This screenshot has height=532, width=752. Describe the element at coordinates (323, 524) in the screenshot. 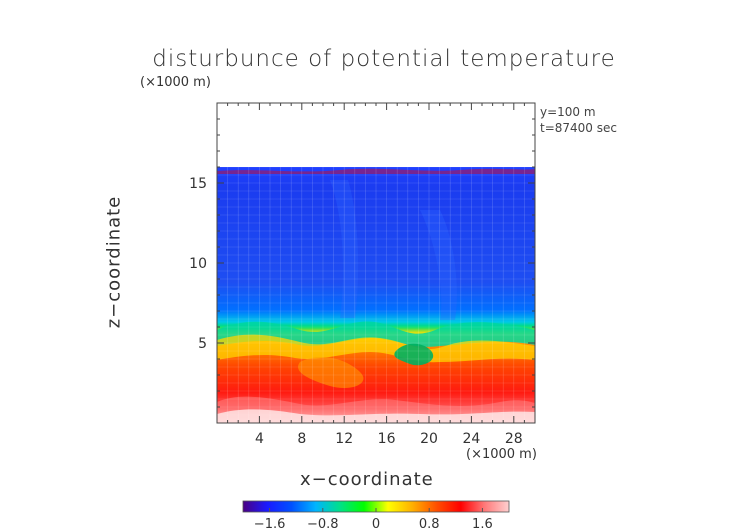

I see `colorbar-tick-label: −0.8` at that location.